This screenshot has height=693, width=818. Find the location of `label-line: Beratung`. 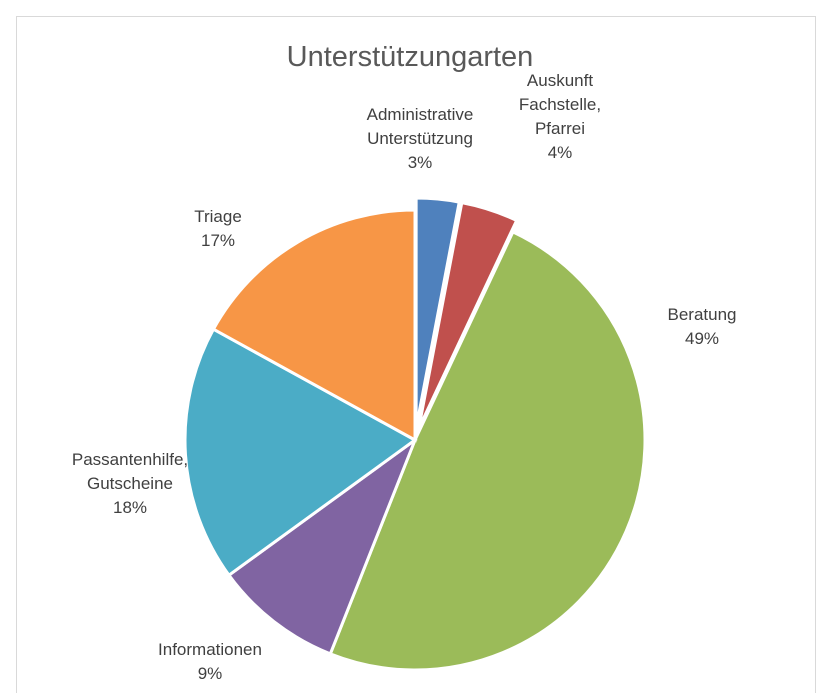

label-line: Beratung is located at coordinates (702, 314).